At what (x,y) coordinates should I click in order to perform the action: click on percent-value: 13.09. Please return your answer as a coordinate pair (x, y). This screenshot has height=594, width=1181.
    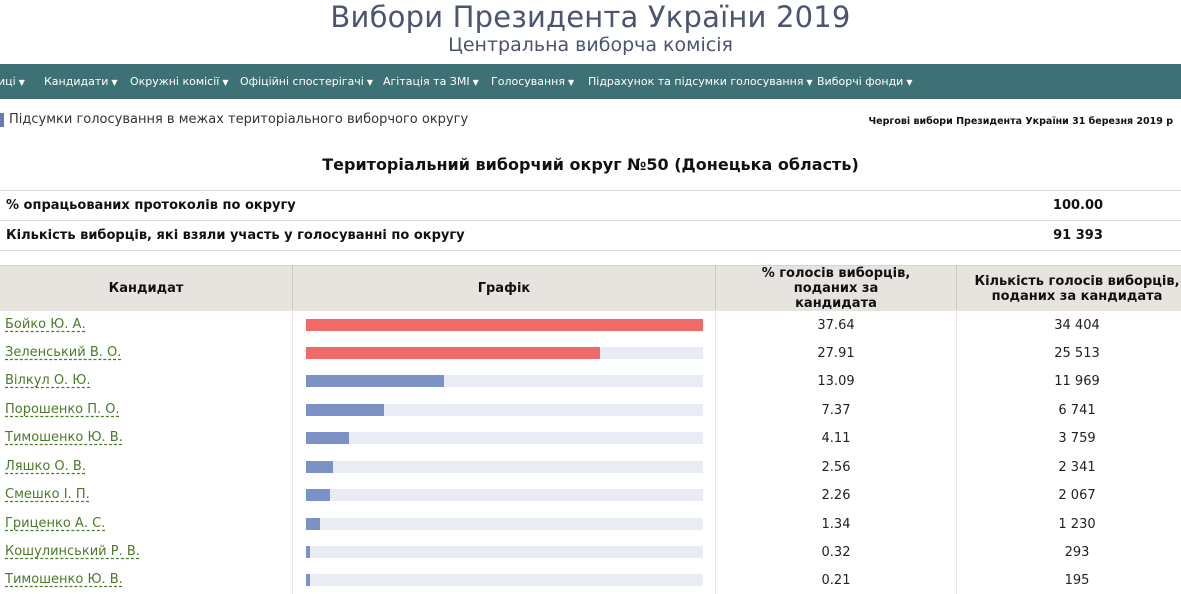
    Looking at the image, I should click on (836, 381).